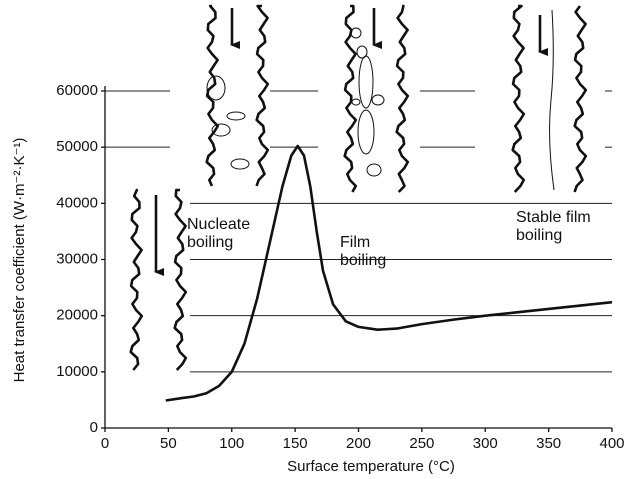  Describe the element at coordinates (548, 443) in the screenshot. I see `x-tick-label: 350` at that location.